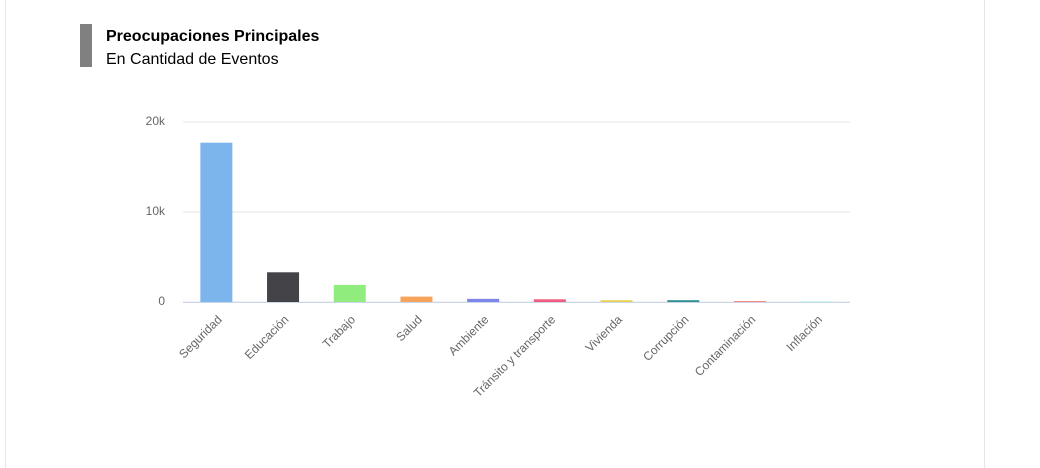  I want to click on y-tick-label: 10k, so click(156, 211).